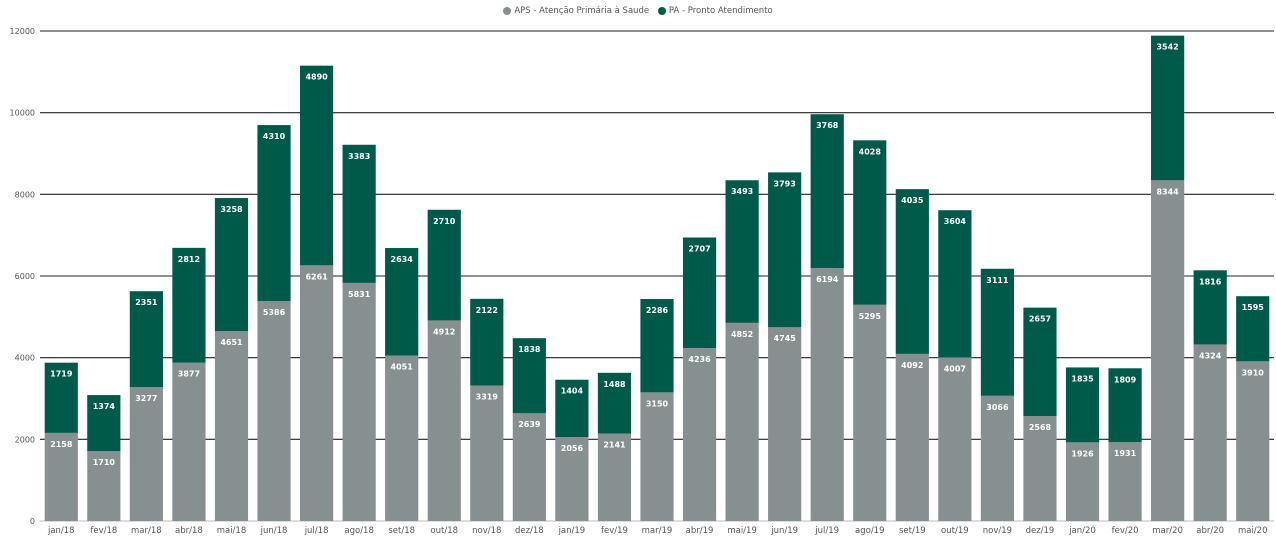  I want to click on x-tick-label: set/18, so click(401, 531).